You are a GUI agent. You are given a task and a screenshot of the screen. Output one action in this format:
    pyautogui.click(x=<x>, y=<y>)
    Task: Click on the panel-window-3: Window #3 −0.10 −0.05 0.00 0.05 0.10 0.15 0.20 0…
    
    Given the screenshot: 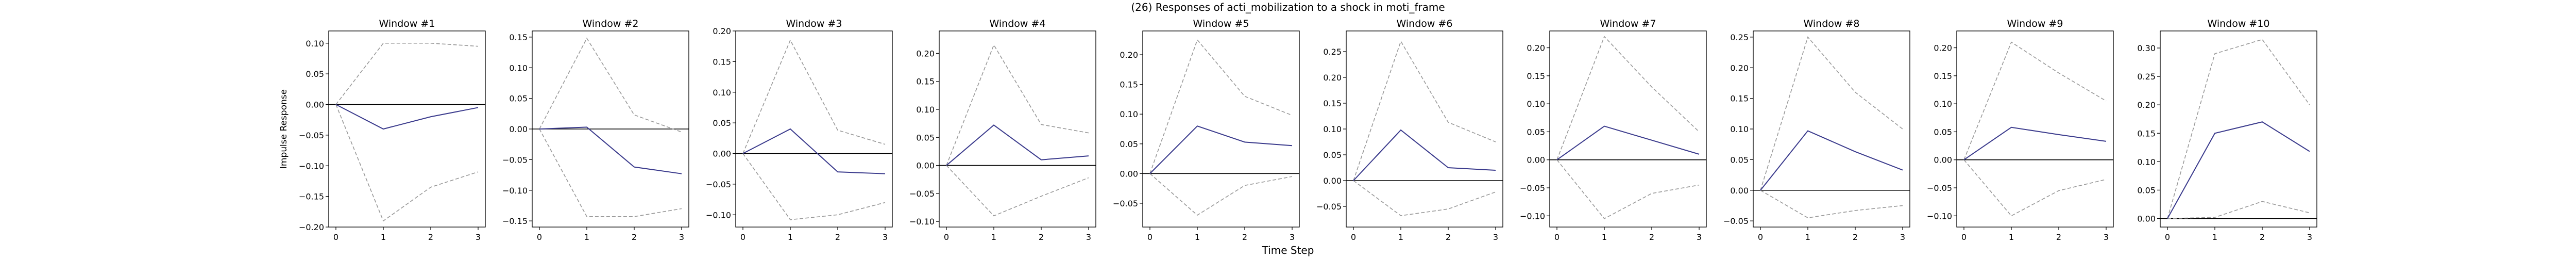 What is the action you would take?
    pyautogui.click(x=799, y=130)
    